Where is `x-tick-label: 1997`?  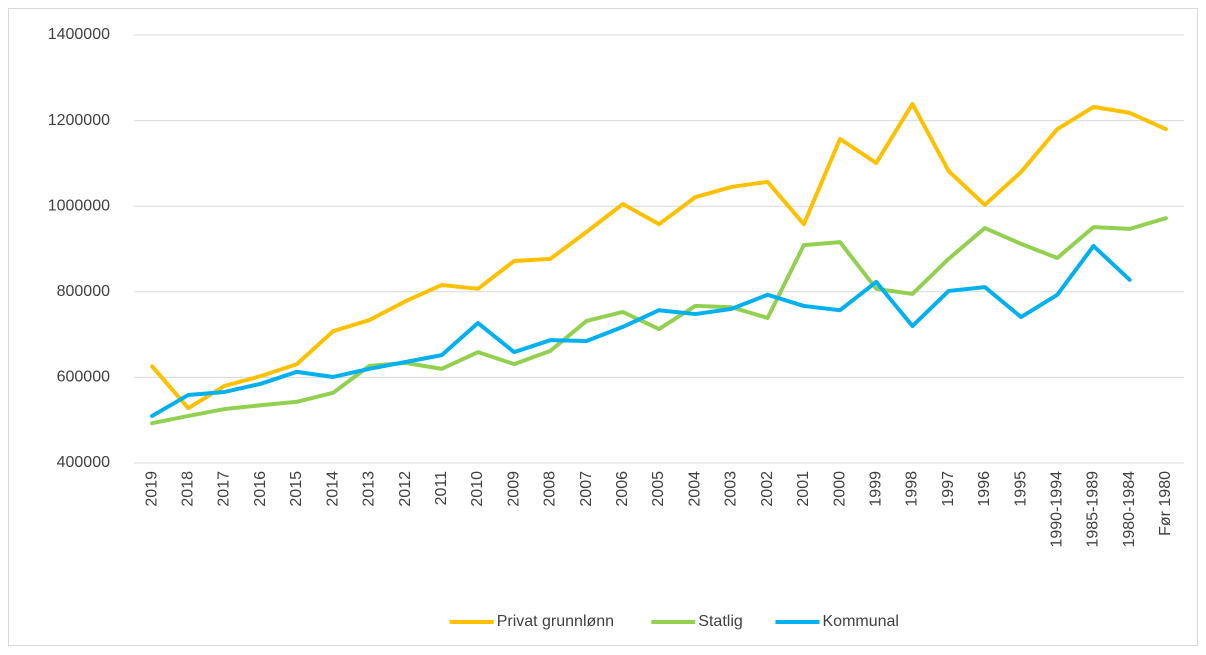
x-tick-label: 1997 is located at coordinates (948, 489).